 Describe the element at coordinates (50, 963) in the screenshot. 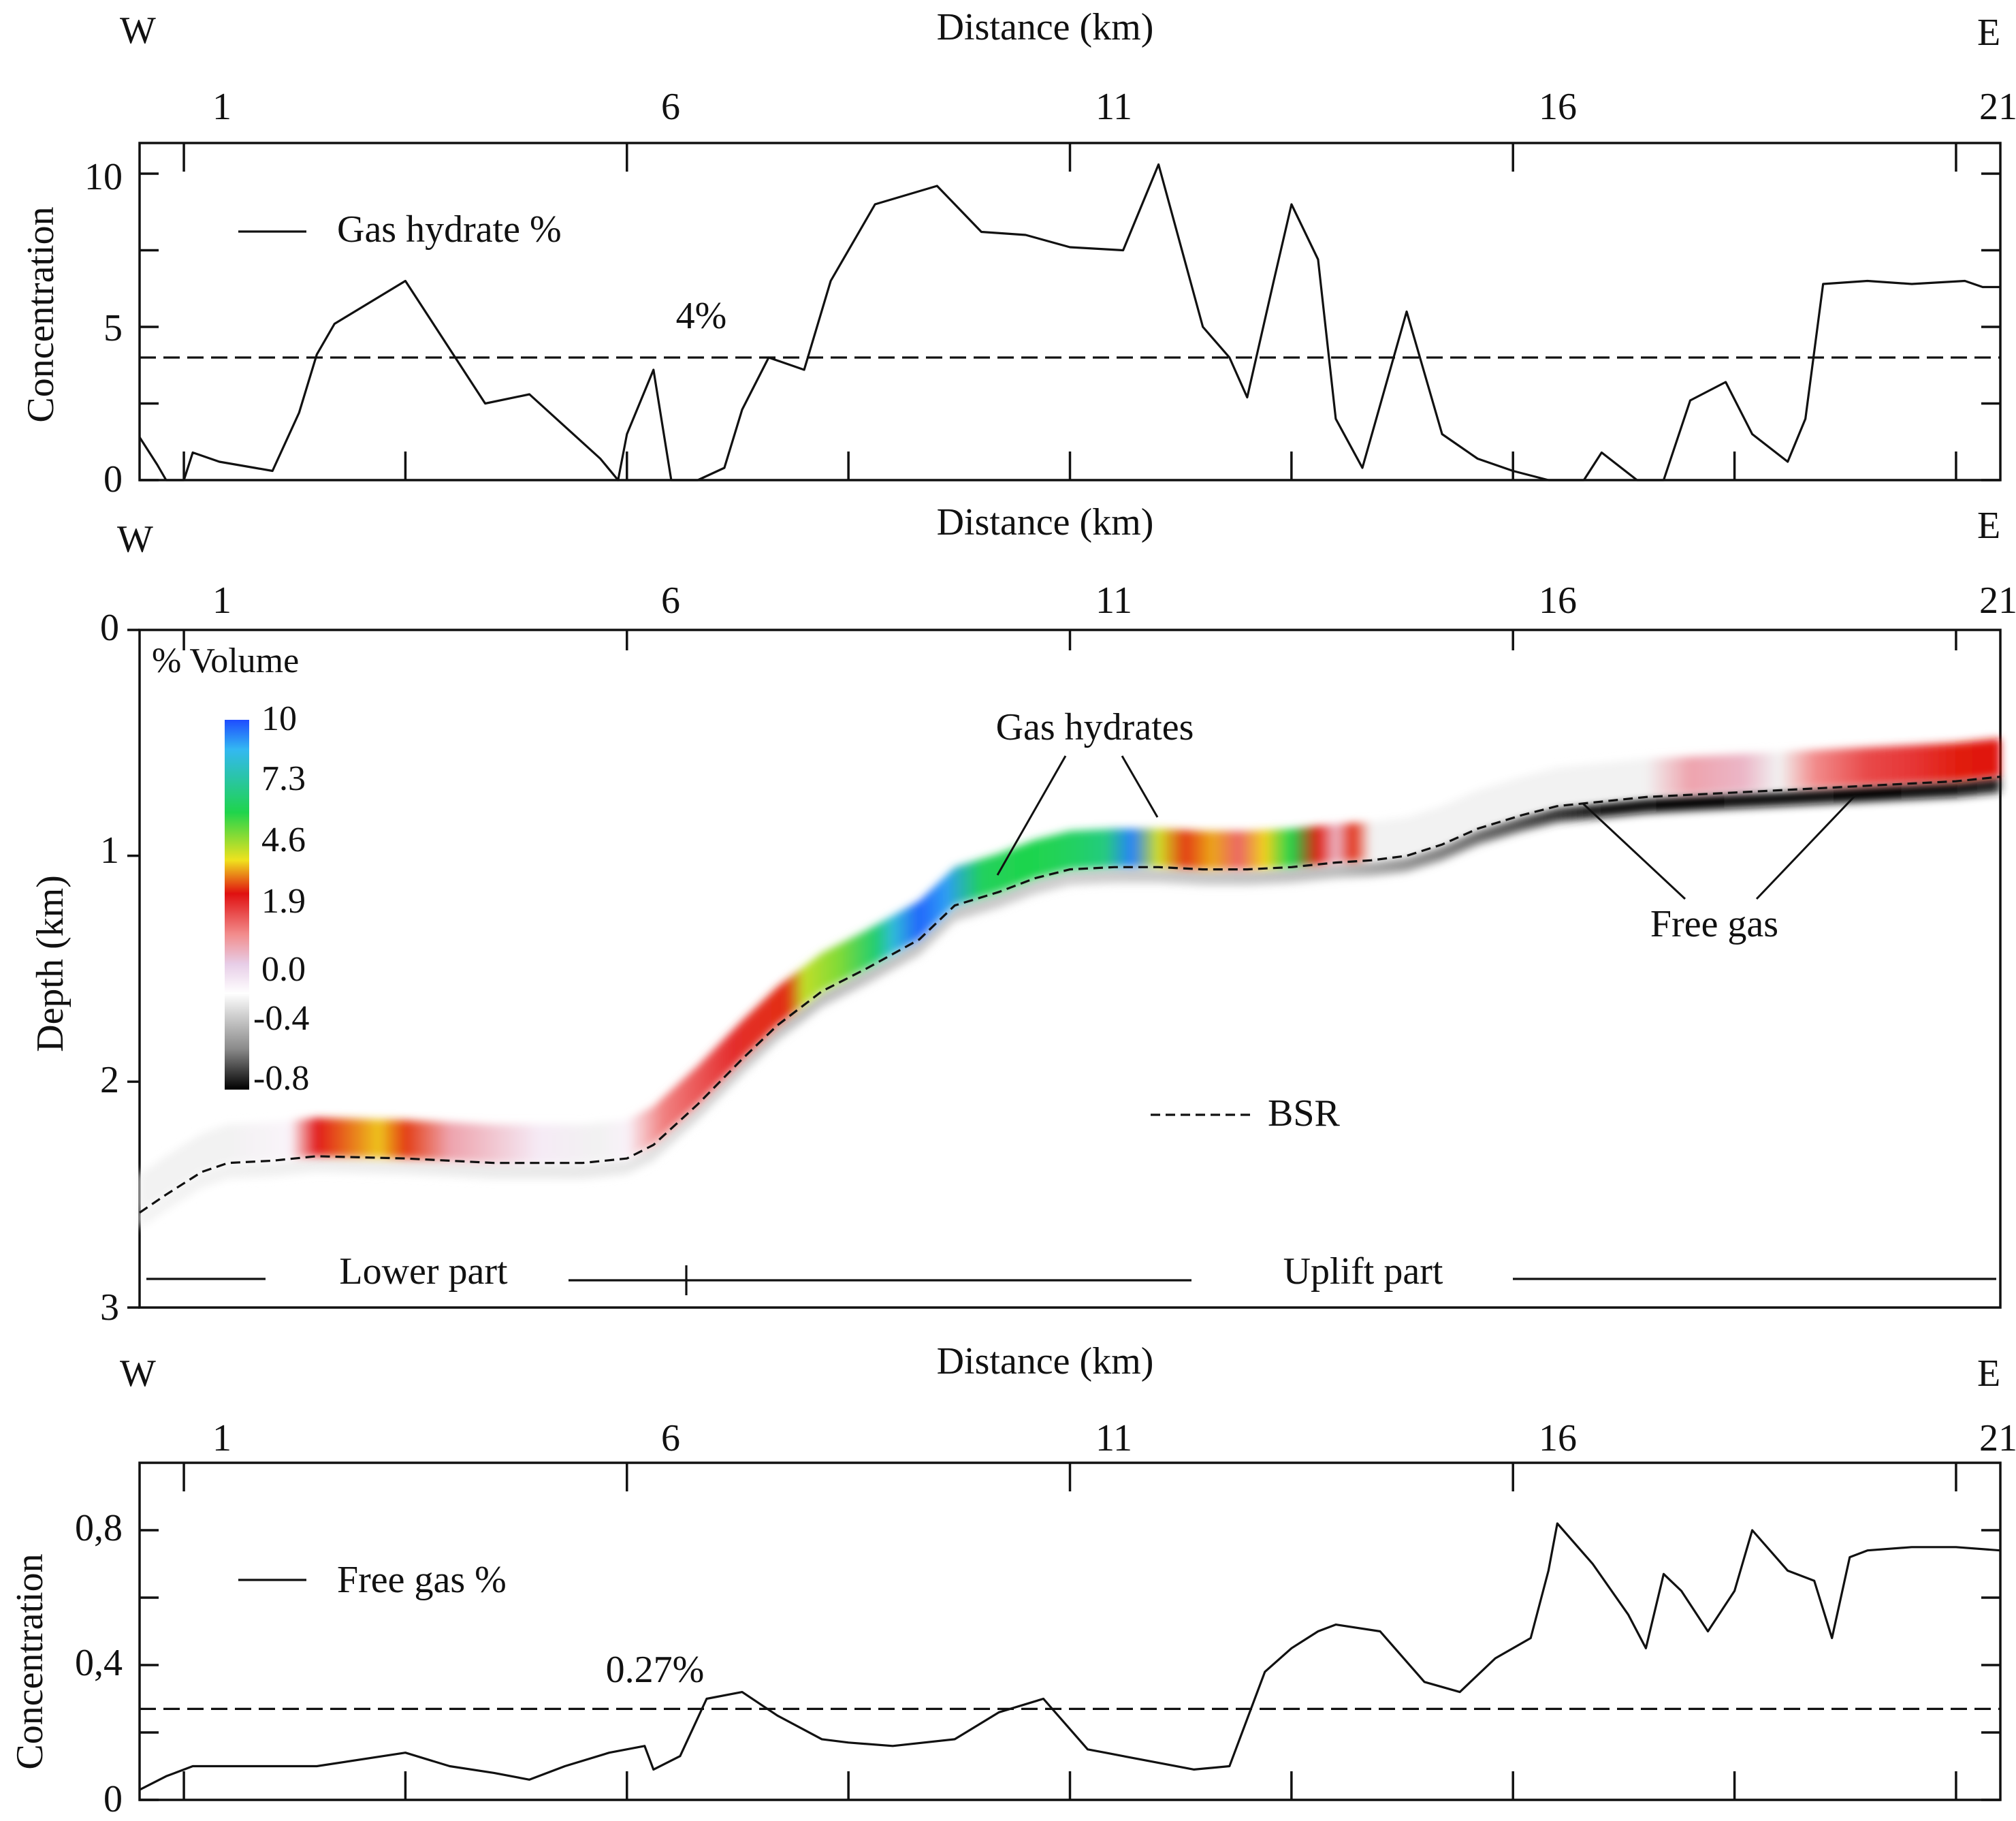

I see `panel2-ylabel: Depth (km)` at that location.